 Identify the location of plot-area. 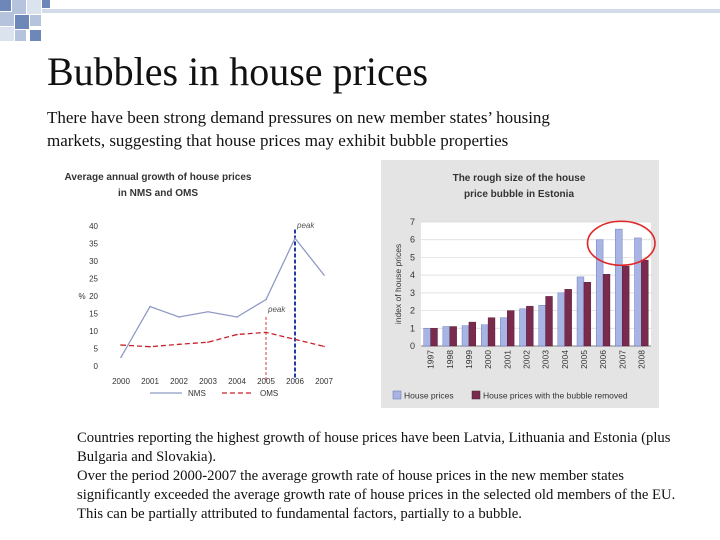
(536, 284).